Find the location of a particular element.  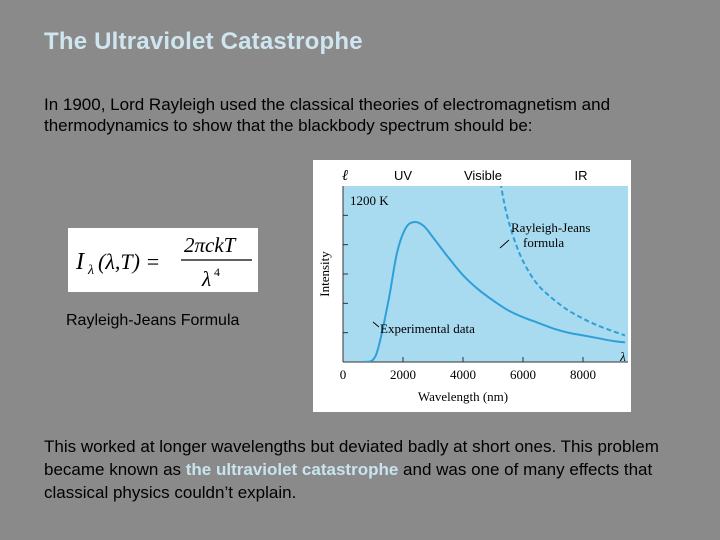

x-tick-label: 6000 is located at coordinates (523, 374).